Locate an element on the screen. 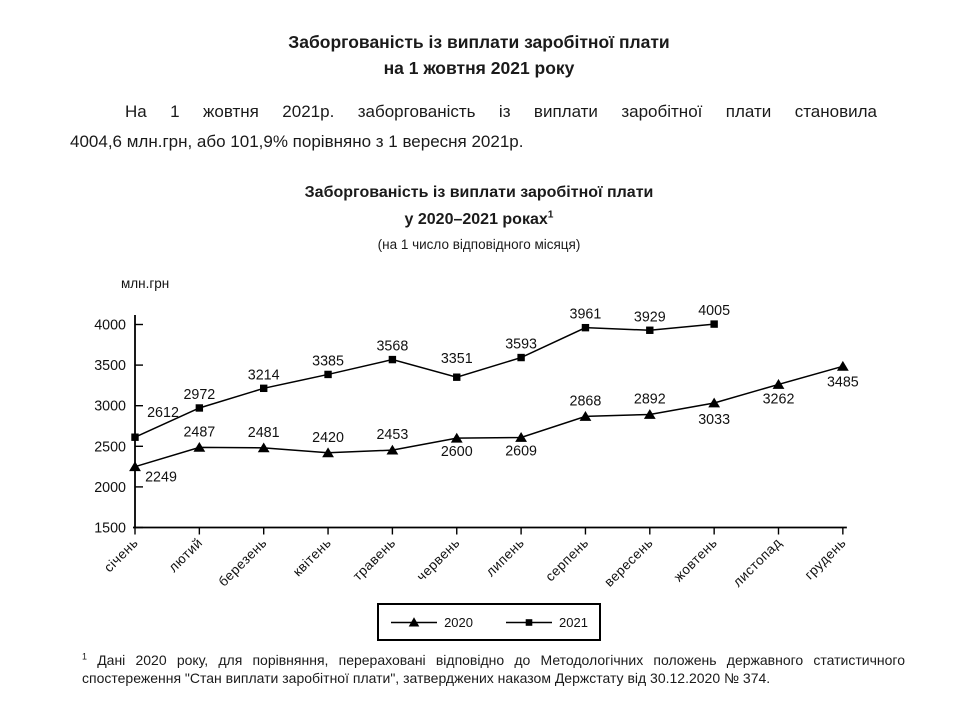 Image resolution: width=958 pixels, height=703 pixels. data-label-2020: 2481 is located at coordinates (264, 433).